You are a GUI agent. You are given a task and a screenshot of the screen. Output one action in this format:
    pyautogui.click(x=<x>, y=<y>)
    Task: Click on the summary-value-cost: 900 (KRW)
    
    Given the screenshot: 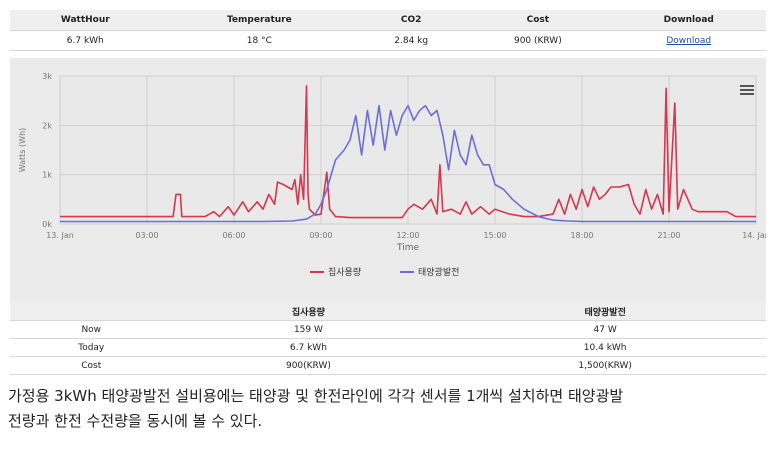 What is the action you would take?
    pyautogui.click(x=538, y=40)
    